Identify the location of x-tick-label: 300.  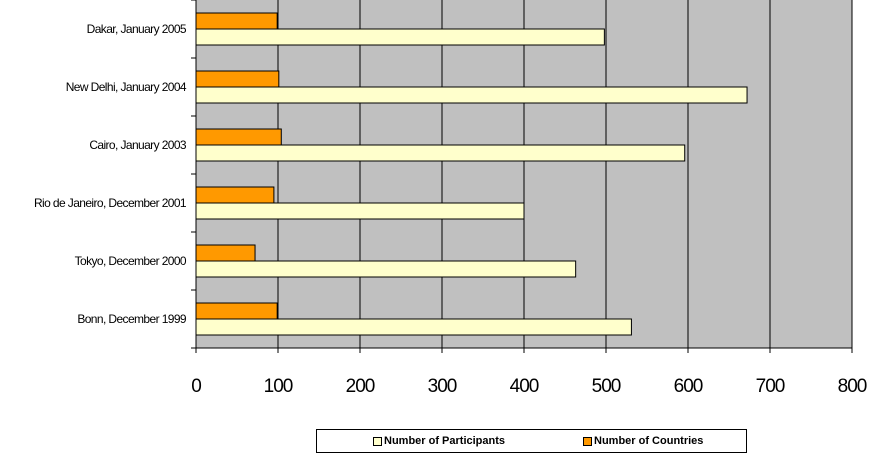
(442, 386).